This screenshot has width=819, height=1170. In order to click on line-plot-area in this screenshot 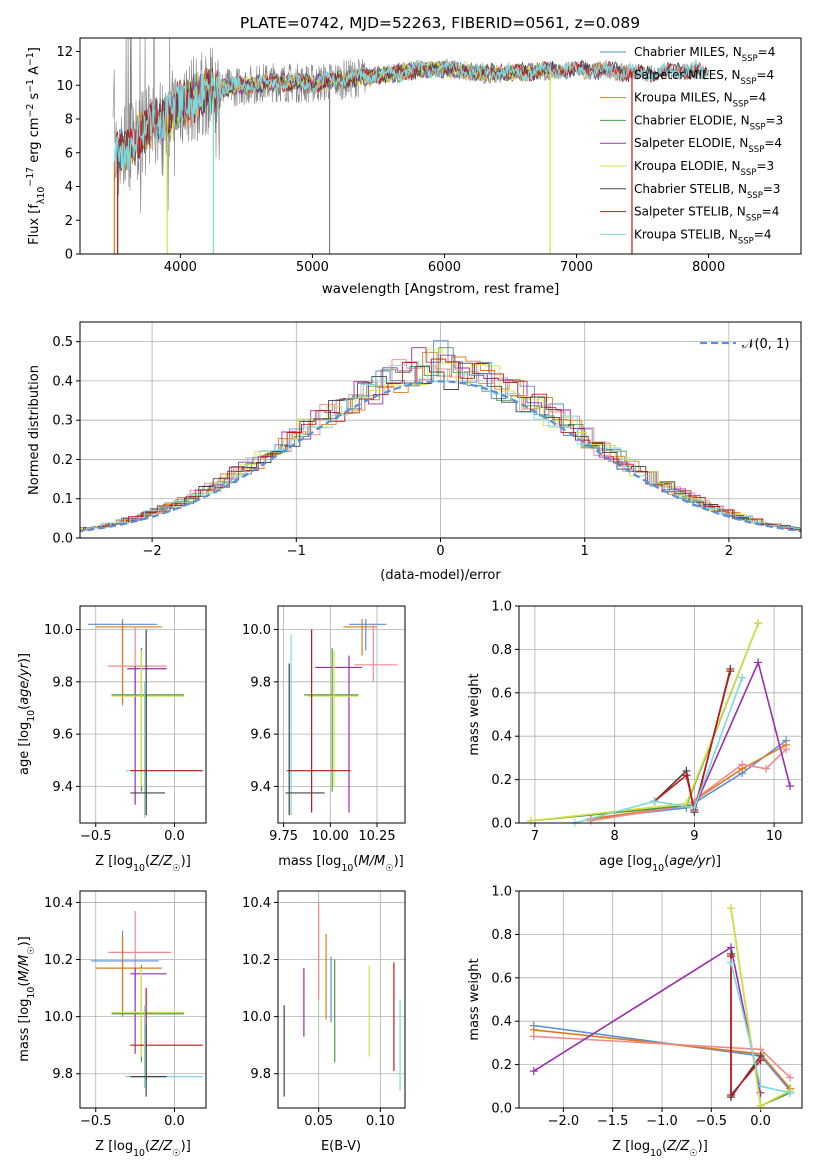, I will do `click(660, 723)`.